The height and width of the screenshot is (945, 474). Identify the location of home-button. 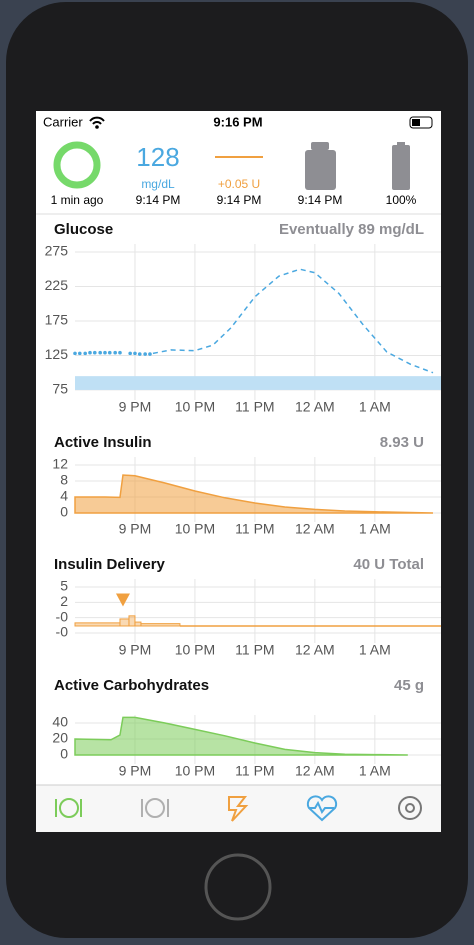
(238, 887).